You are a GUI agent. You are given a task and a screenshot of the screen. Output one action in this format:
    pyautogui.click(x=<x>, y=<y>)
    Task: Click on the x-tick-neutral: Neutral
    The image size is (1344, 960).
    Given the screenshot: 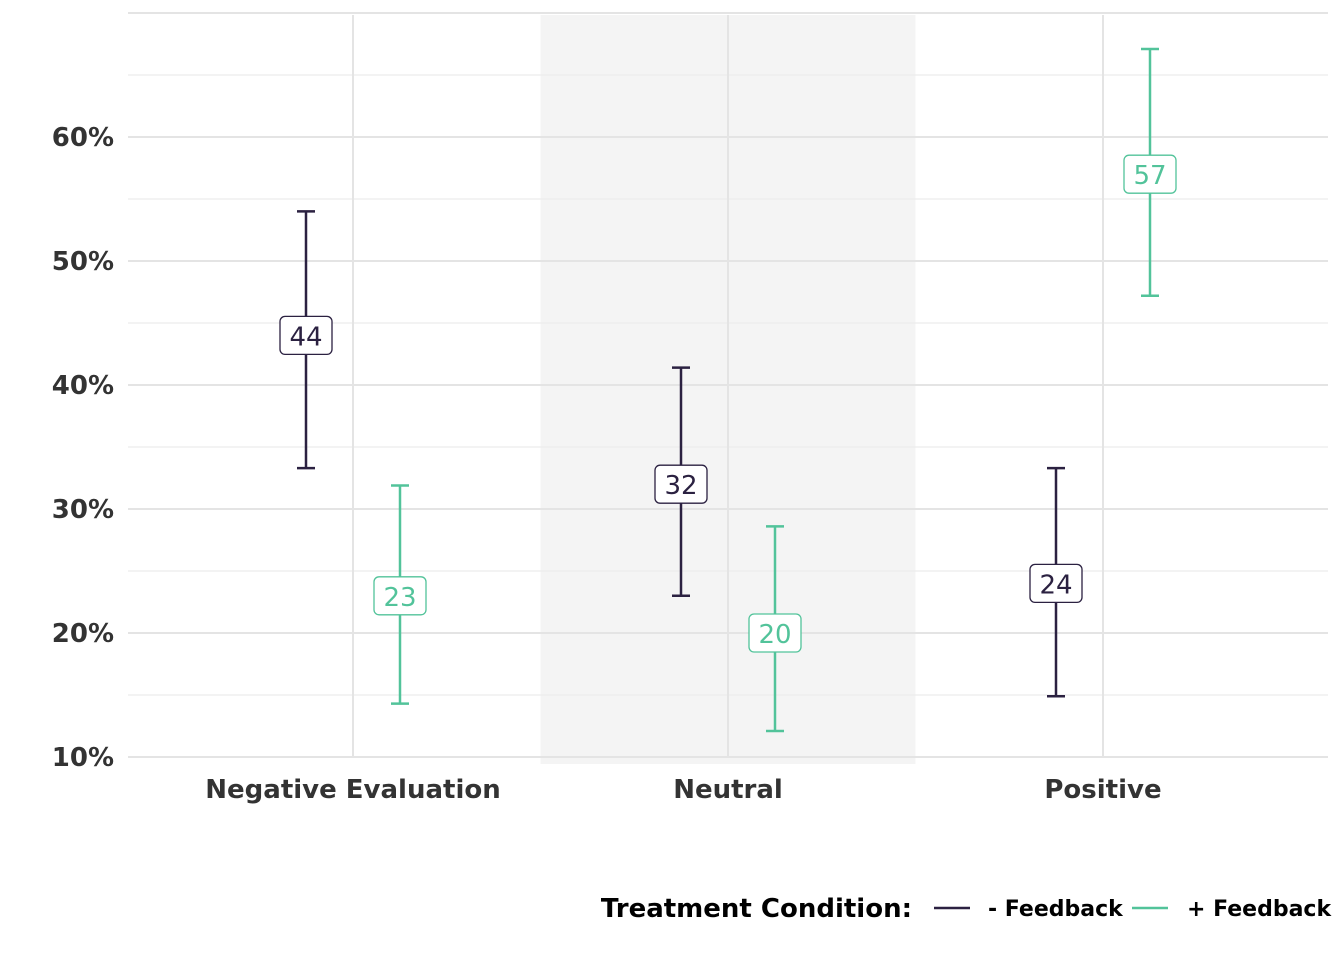 What is the action you would take?
    pyautogui.click(x=728, y=790)
    